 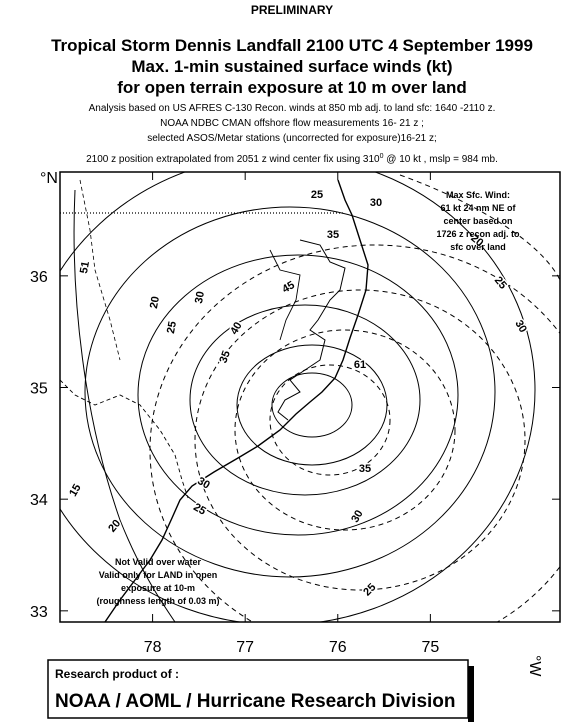 What do you see at coordinates (292, 10) in the screenshot?
I see `status: PRELIMINARY` at bounding box center [292, 10].